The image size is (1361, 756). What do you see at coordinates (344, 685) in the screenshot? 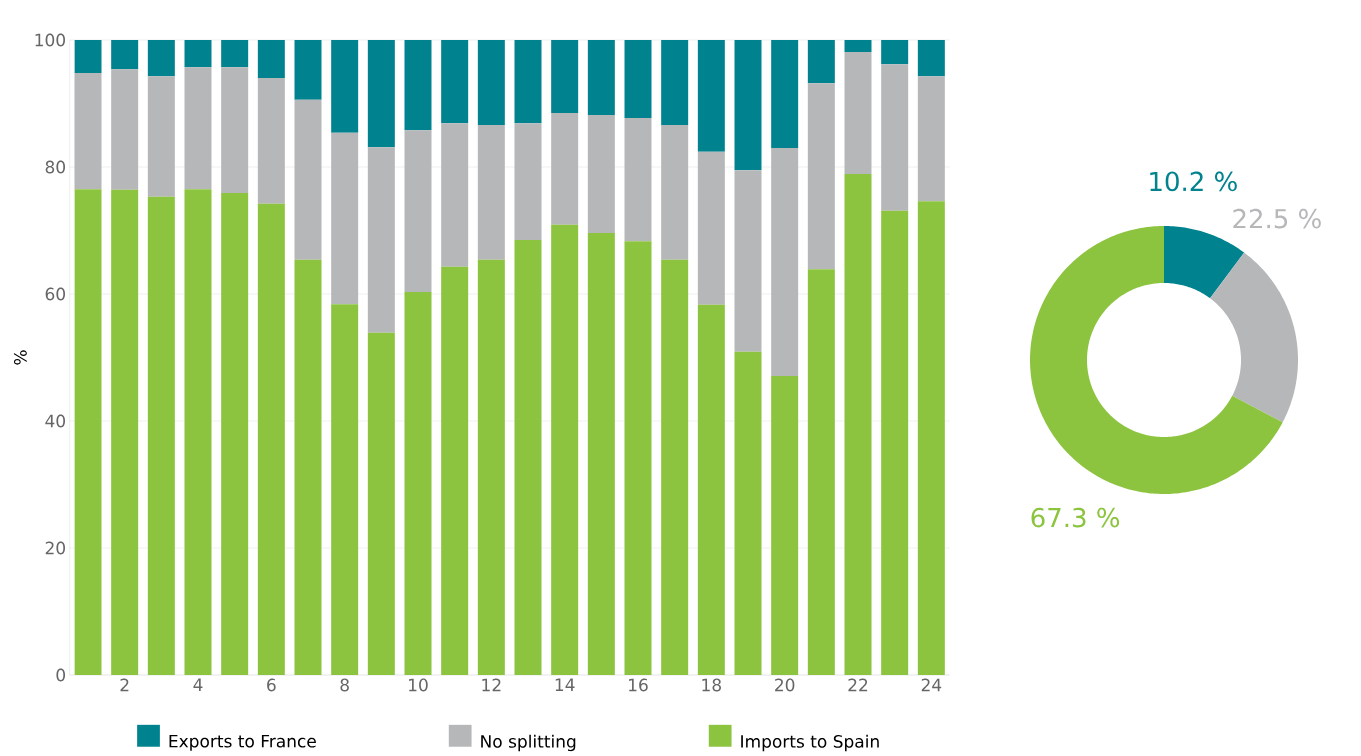
I see `x-tick-label: 8` at bounding box center [344, 685].